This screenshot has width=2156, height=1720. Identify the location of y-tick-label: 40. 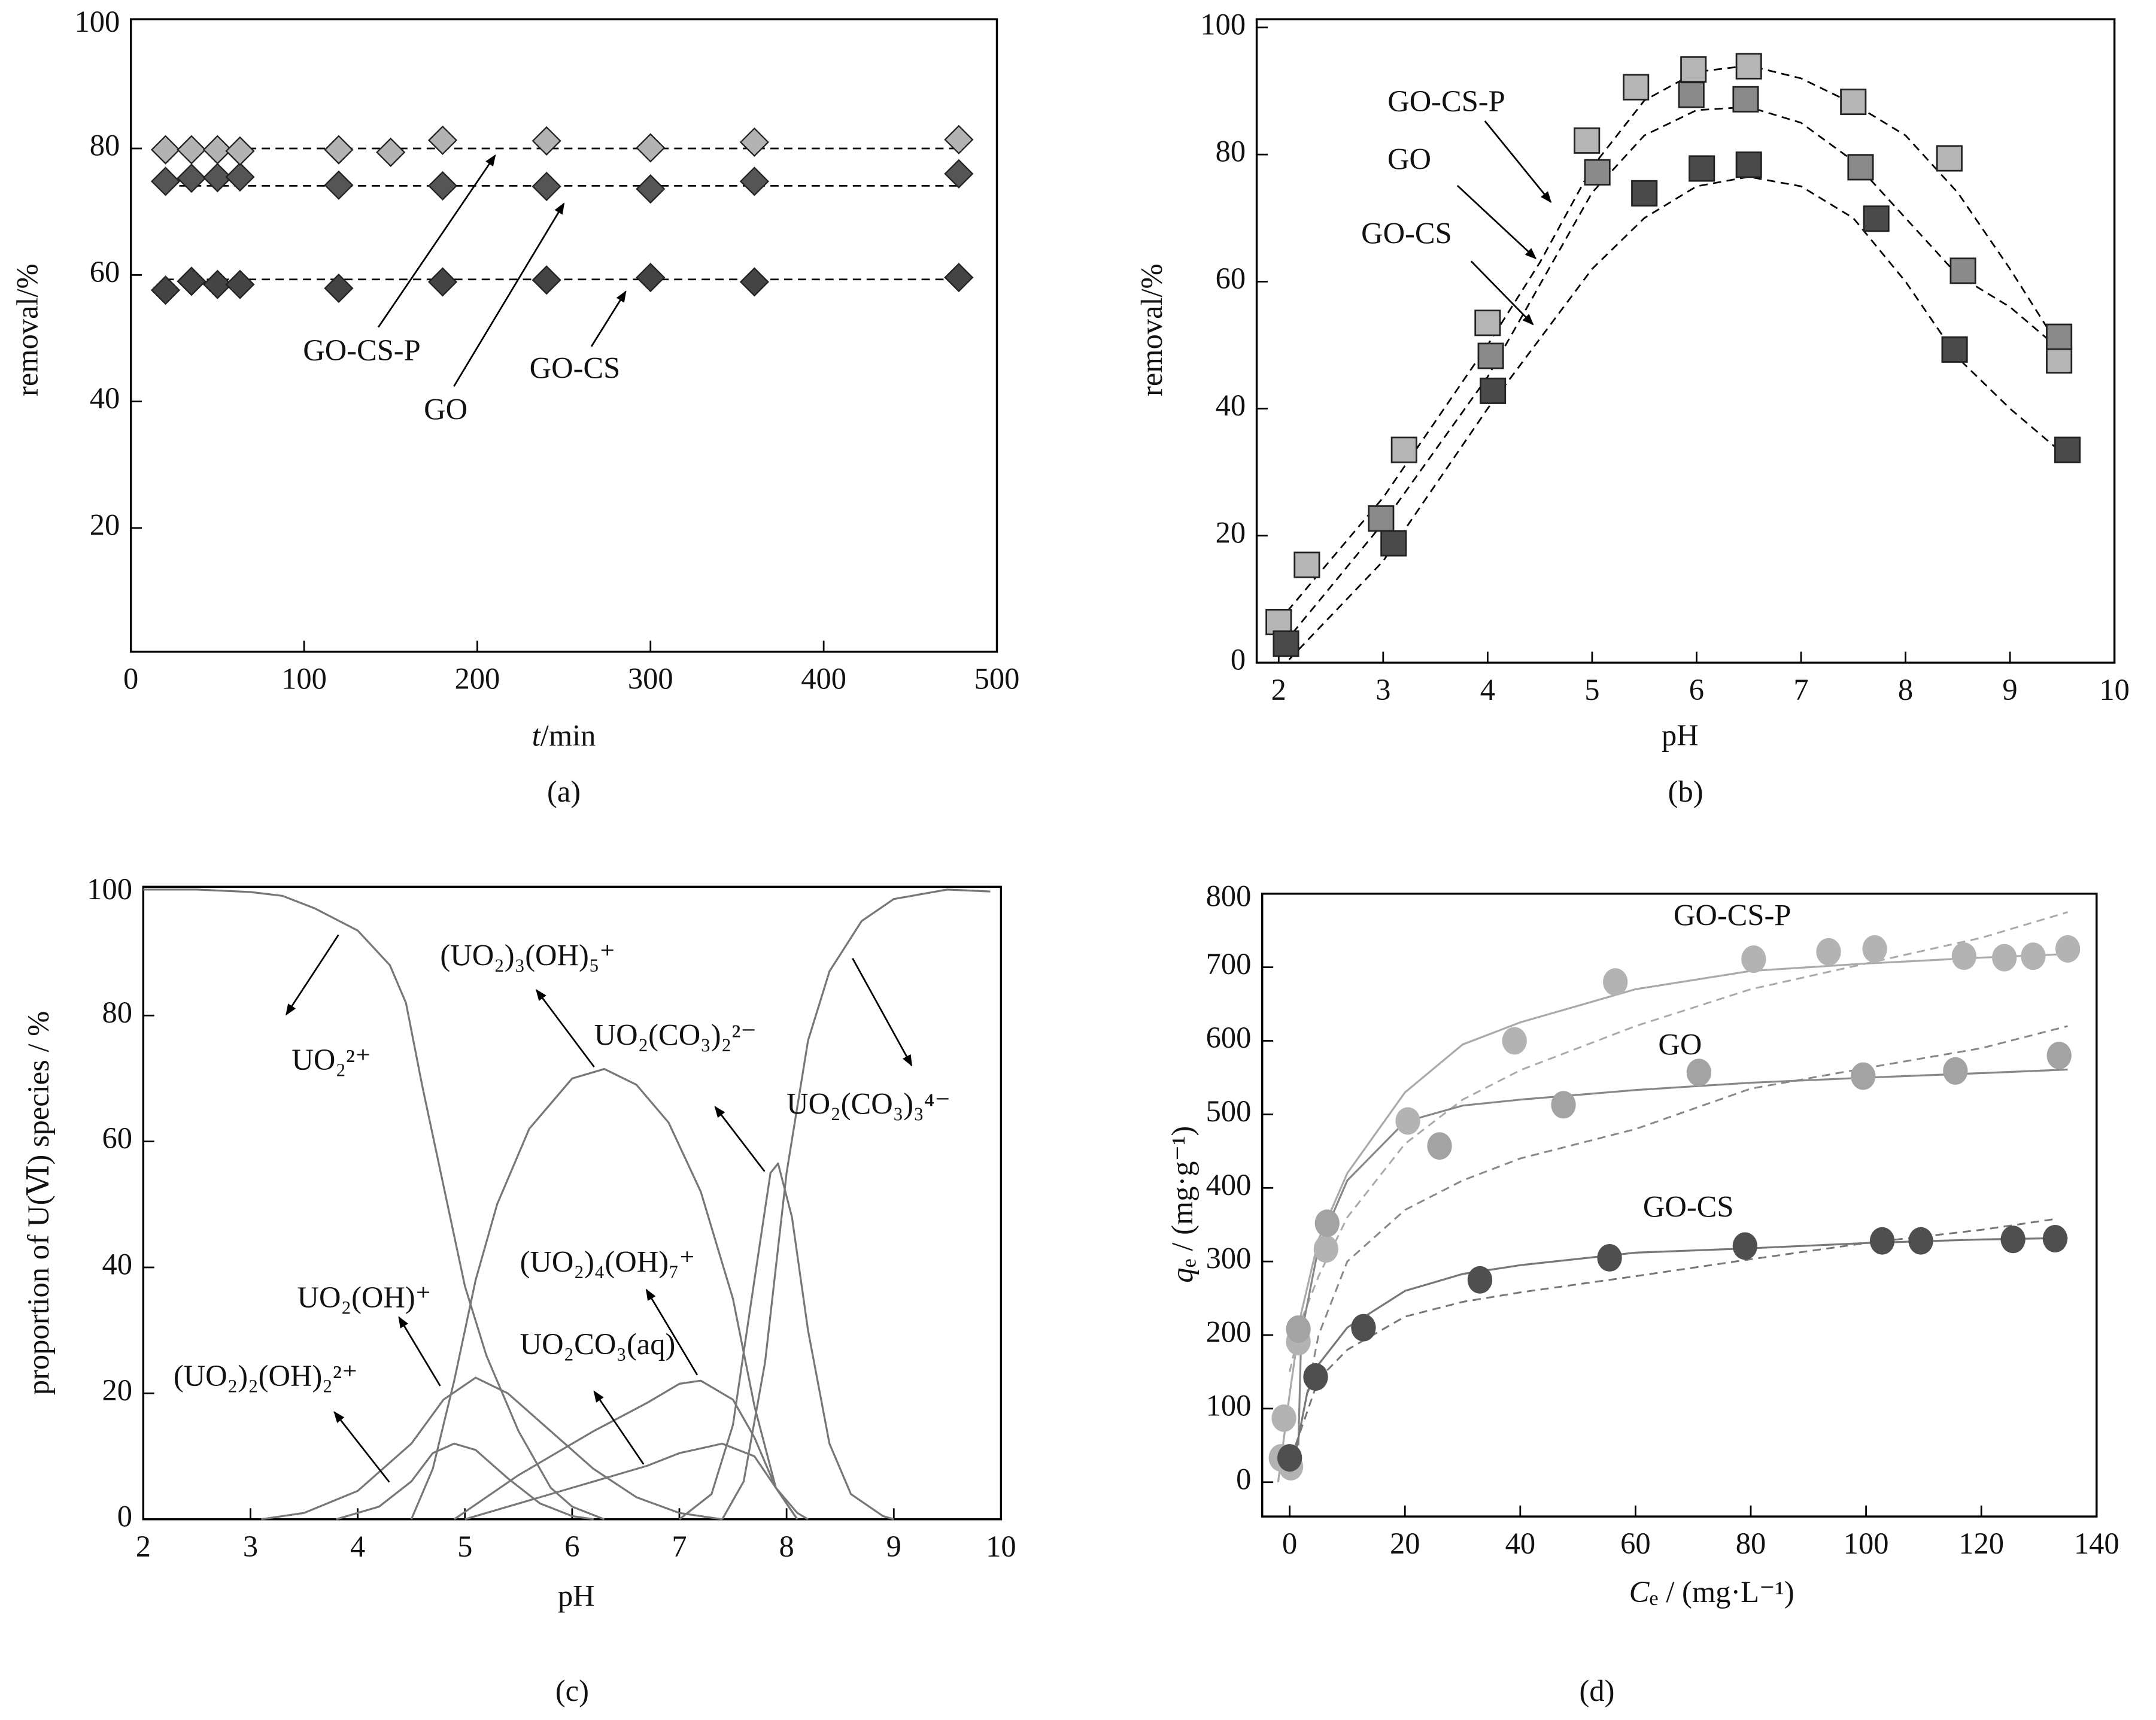
(105, 398).